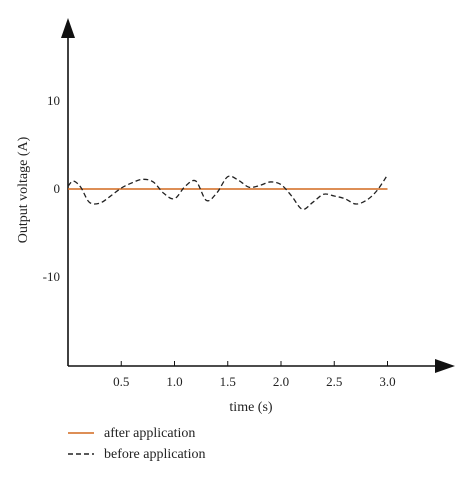 This screenshot has height=482, width=474. I want to click on x-axis-label: time (s), so click(250, 407).